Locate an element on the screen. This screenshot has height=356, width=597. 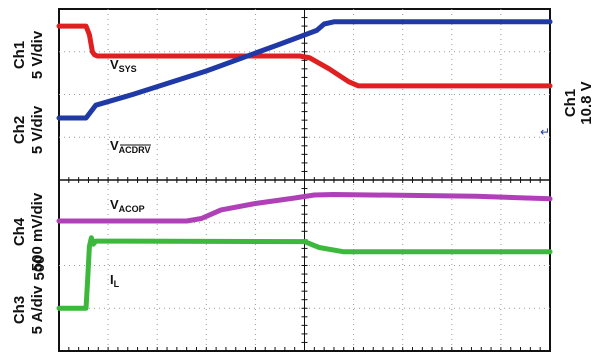
ch1-label-name: Ch15 V/div is located at coordinates (28, 54).